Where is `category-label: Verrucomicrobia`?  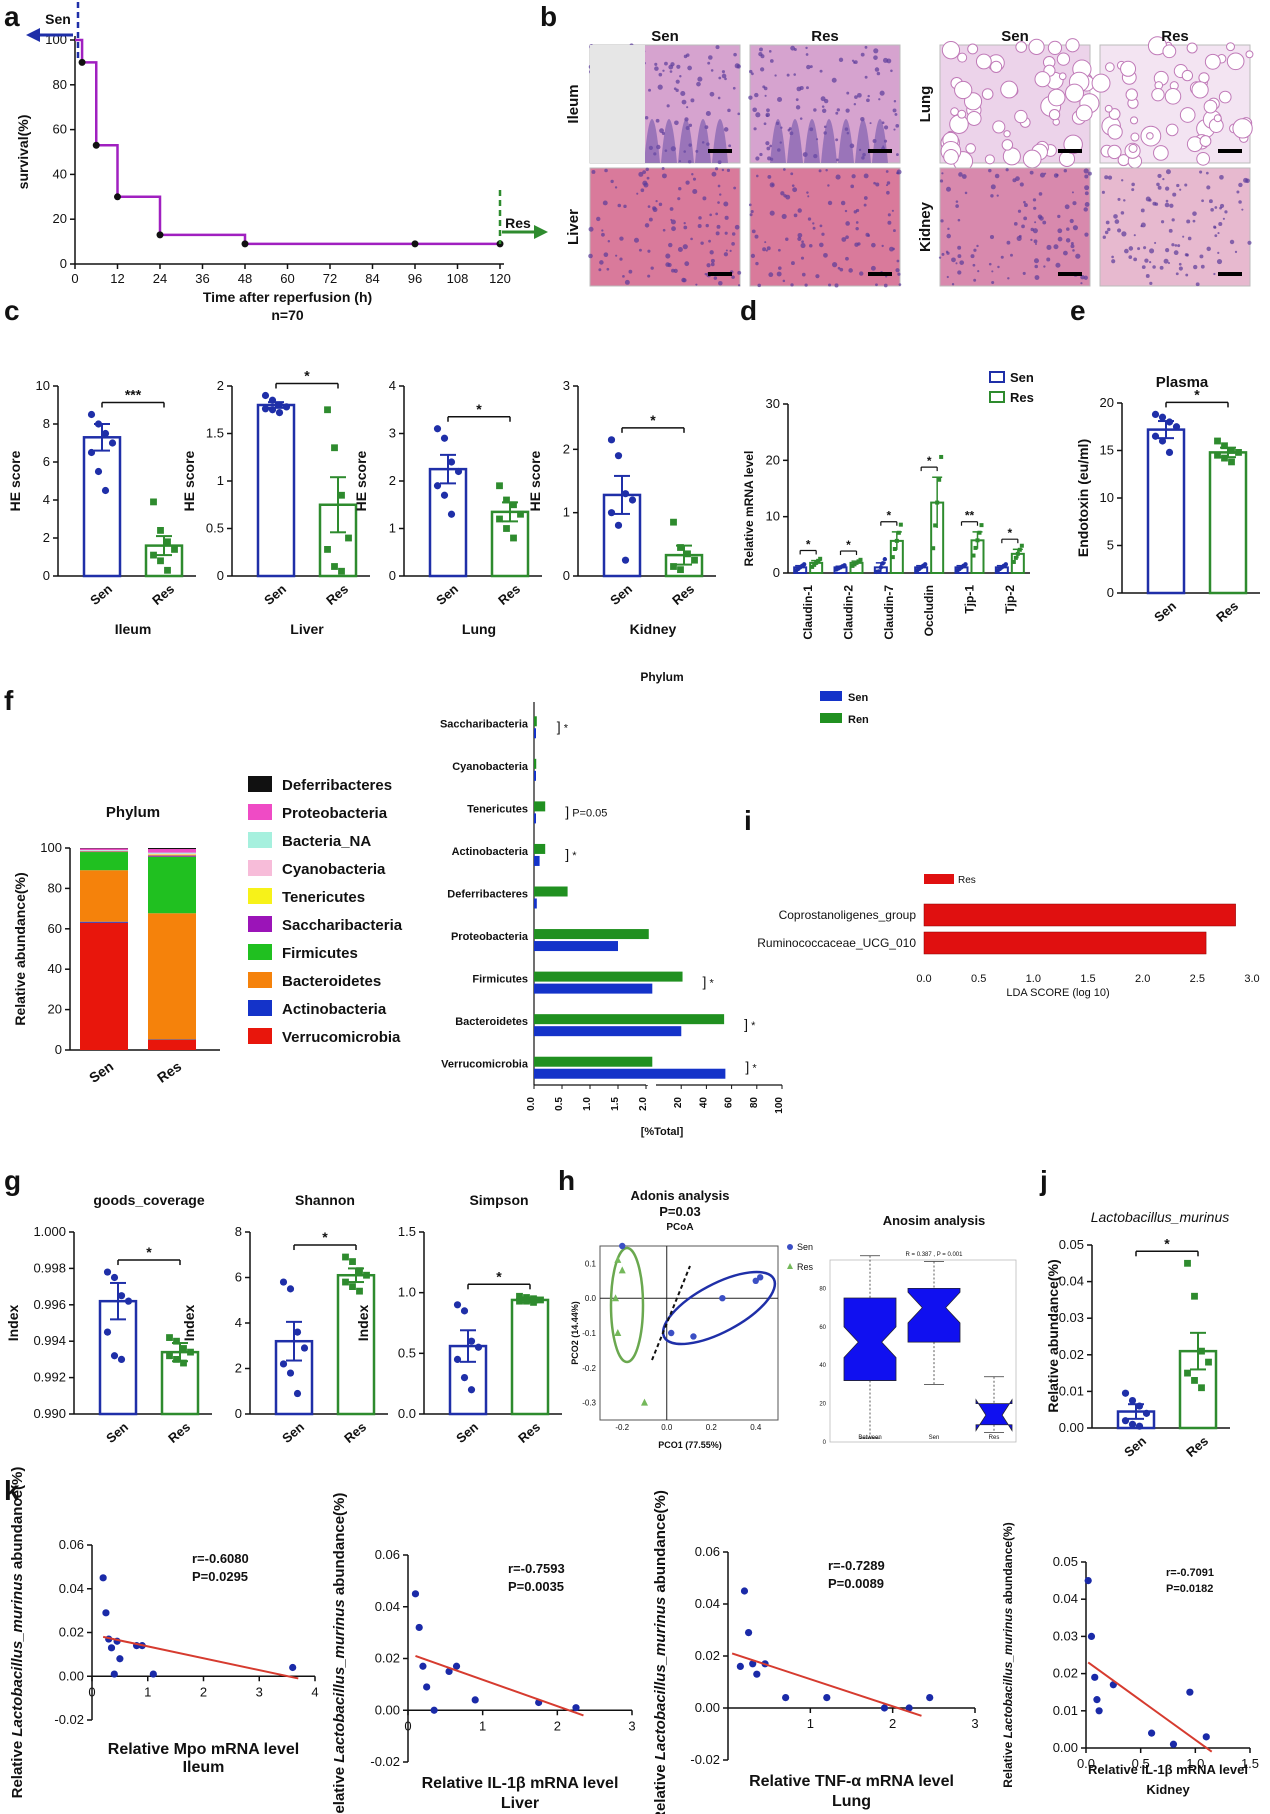 category-label: Verrucomicrobia is located at coordinates (485, 1065).